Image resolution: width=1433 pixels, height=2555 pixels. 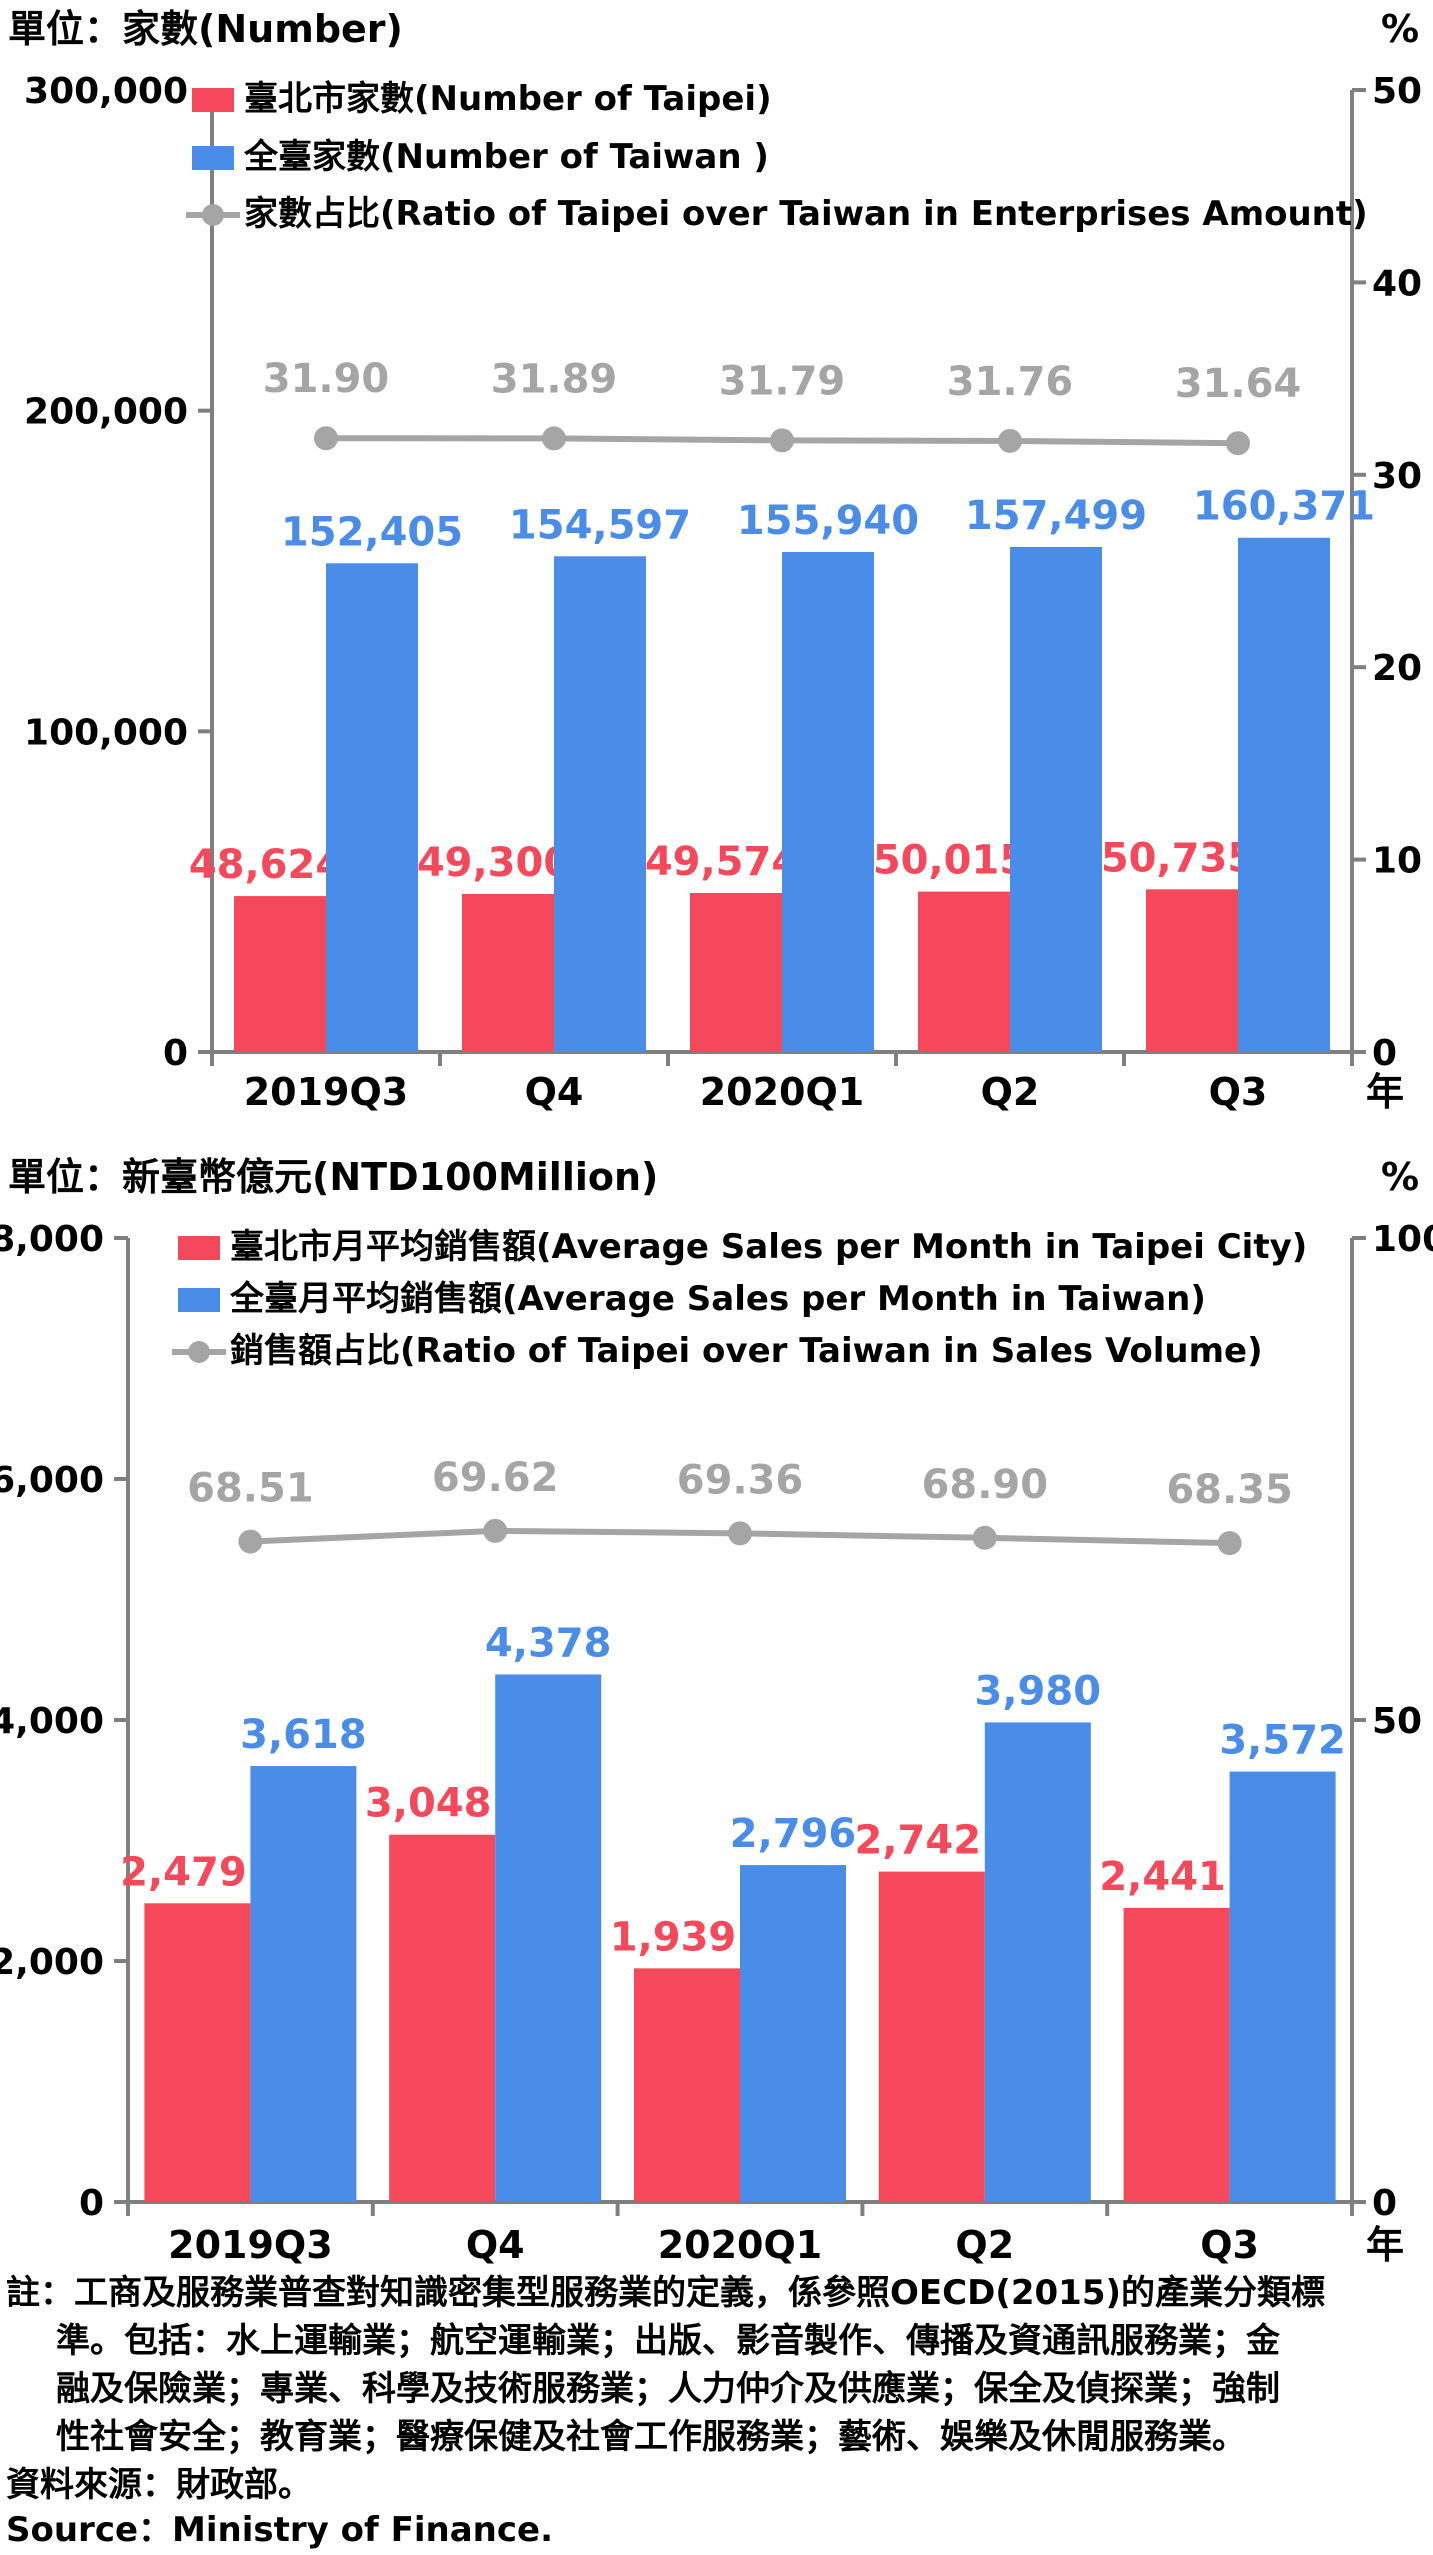 I want to click on legend-label: 全臺家數(Number of Taiwan ), so click(x=506, y=157).